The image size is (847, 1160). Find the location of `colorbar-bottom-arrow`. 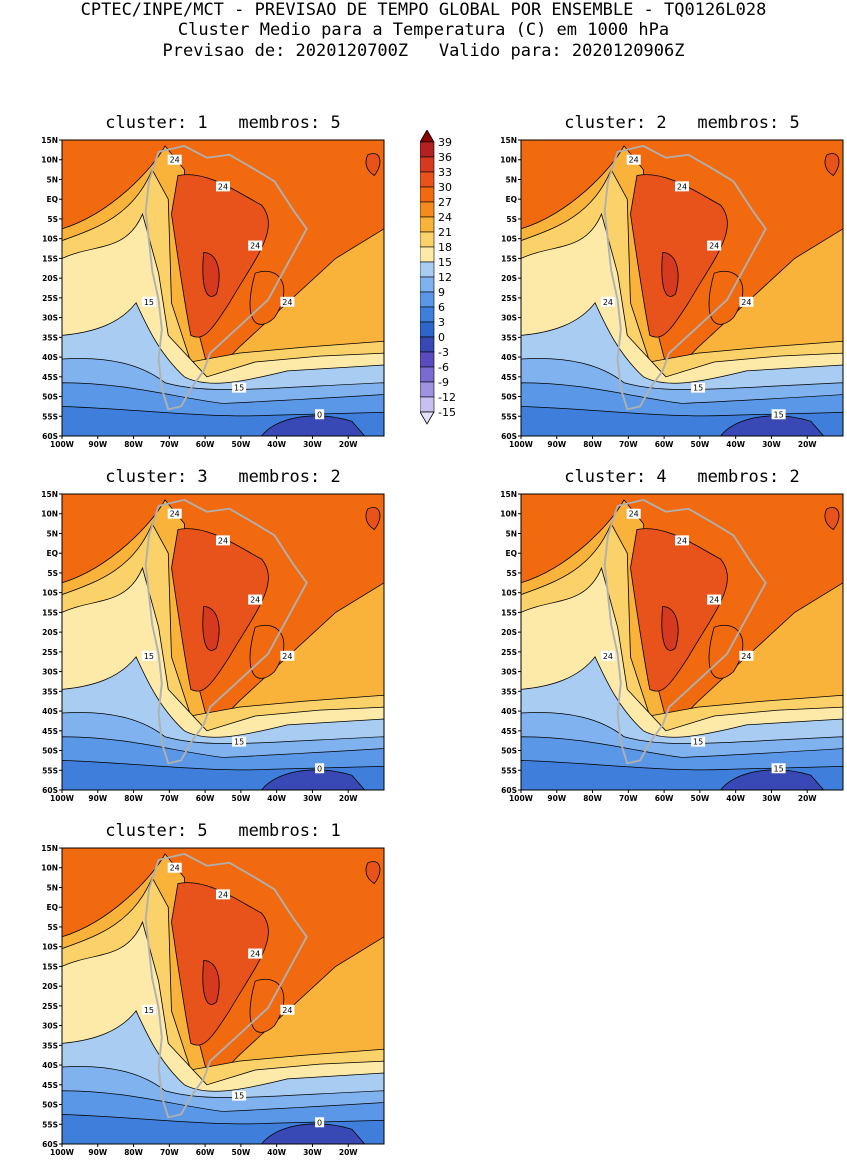

colorbar-bottom-arrow is located at coordinates (427, 418).